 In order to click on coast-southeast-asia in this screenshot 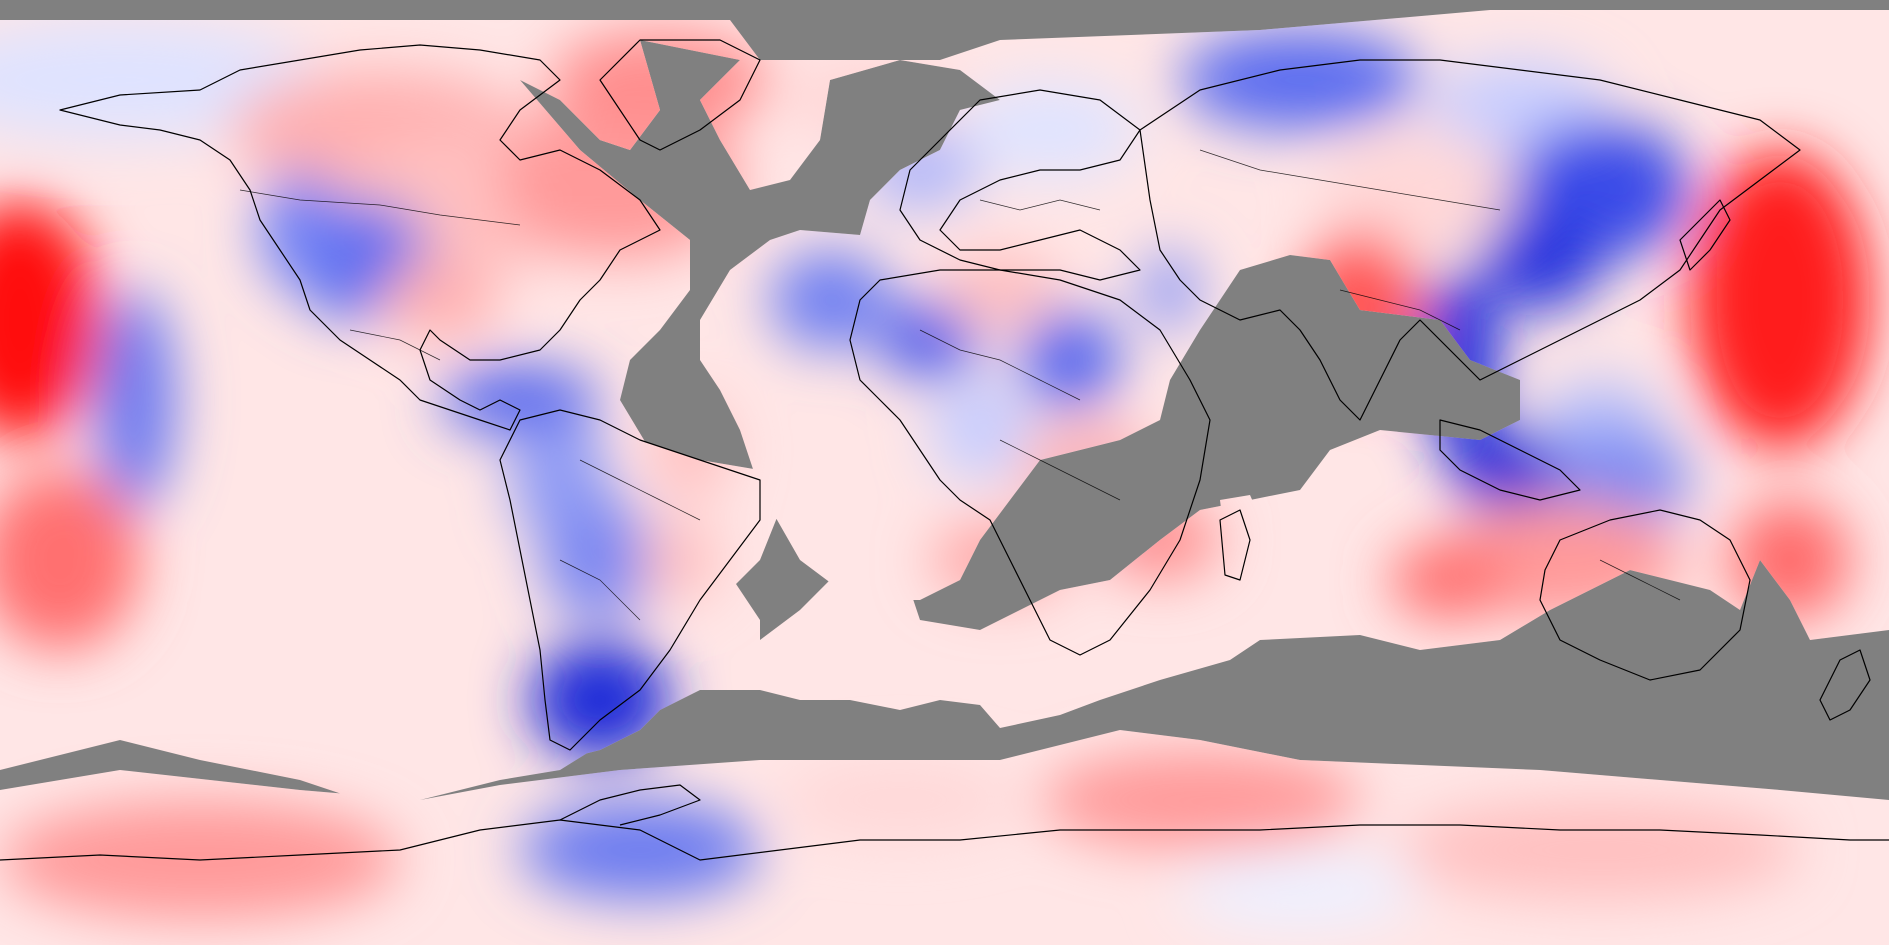, I will do `click(1510, 460)`.